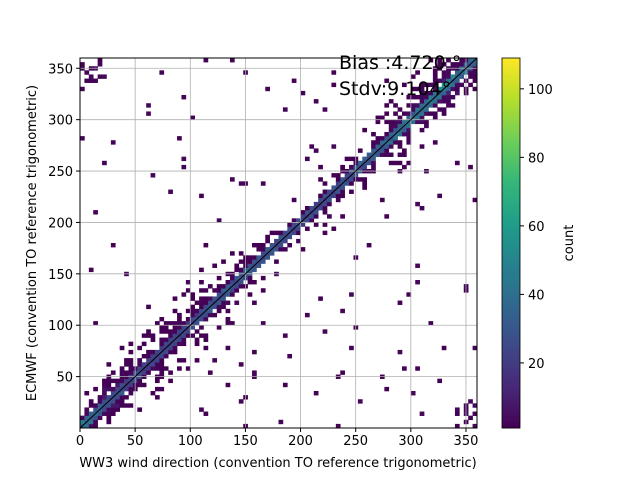 The height and width of the screenshot is (480, 640). Describe the element at coordinates (540, 90) in the screenshot. I see `colorbar-tick-label: 100` at that location.